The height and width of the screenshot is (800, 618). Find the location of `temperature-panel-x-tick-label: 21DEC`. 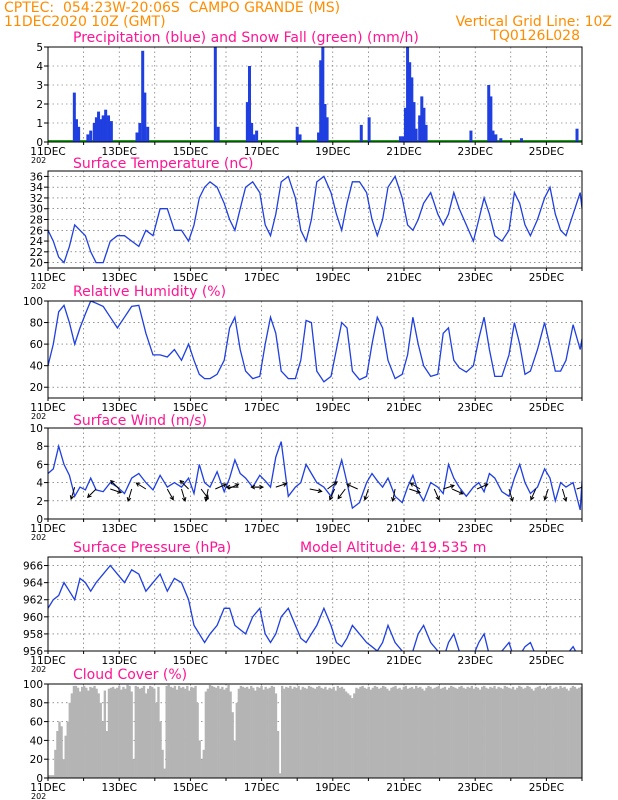

temperature-panel-x-tick-label: 21DEC is located at coordinates (403, 278).